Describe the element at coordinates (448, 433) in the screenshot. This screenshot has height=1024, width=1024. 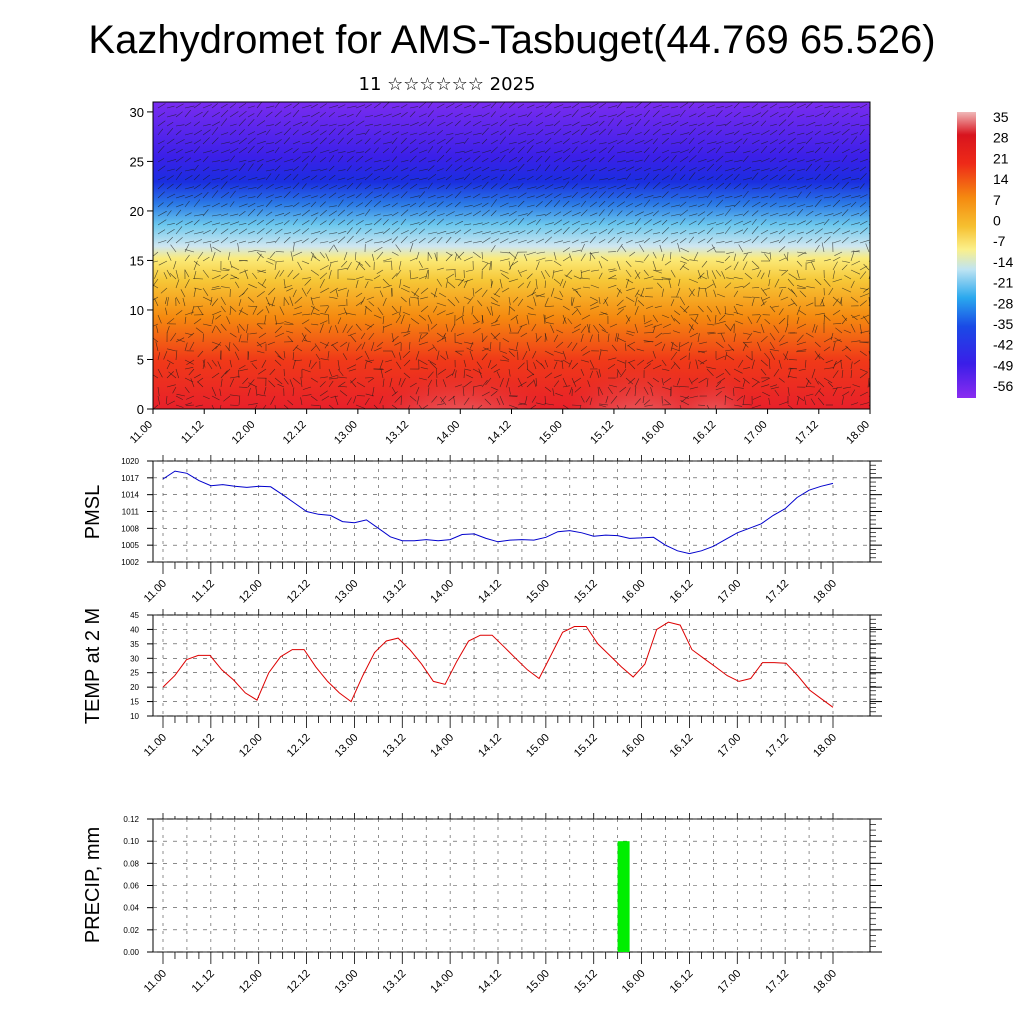
I see `x-tick-label: 14.00` at that location.